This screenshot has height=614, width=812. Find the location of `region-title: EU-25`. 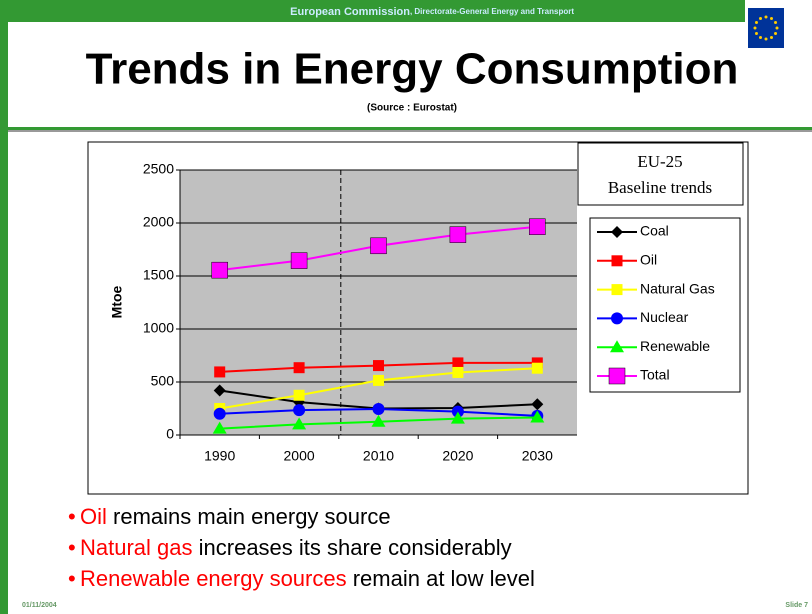

region-title: EU-25 is located at coordinates (659, 161).